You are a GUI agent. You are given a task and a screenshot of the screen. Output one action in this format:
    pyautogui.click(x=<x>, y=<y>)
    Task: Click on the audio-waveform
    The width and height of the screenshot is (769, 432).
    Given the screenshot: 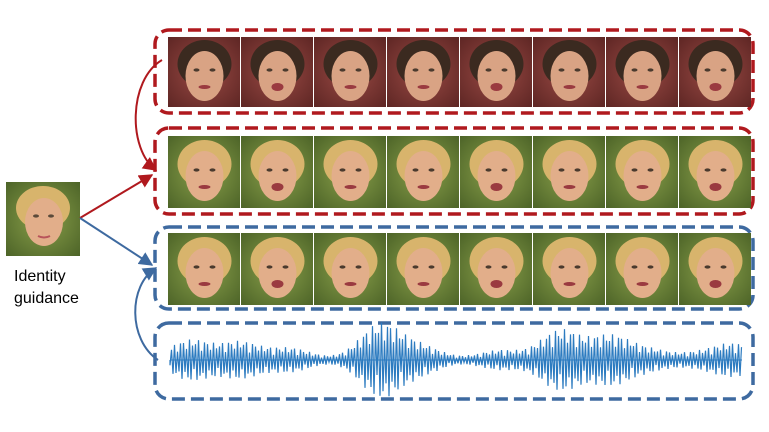 What is the action you would take?
    pyautogui.click(x=456, y=359)
    